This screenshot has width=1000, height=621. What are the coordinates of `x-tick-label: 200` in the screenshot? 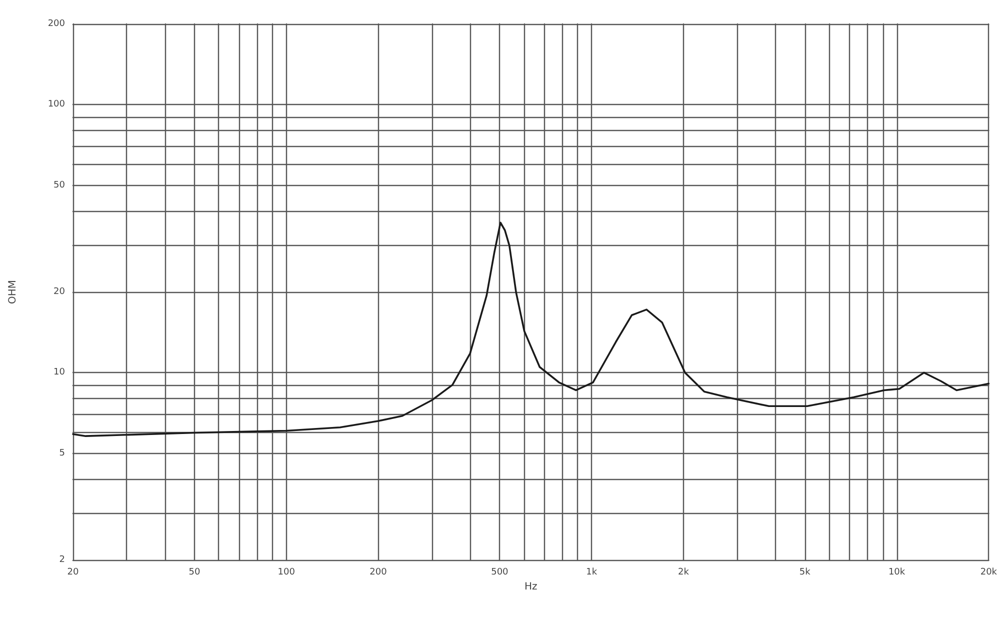 It's located at (379, 573).